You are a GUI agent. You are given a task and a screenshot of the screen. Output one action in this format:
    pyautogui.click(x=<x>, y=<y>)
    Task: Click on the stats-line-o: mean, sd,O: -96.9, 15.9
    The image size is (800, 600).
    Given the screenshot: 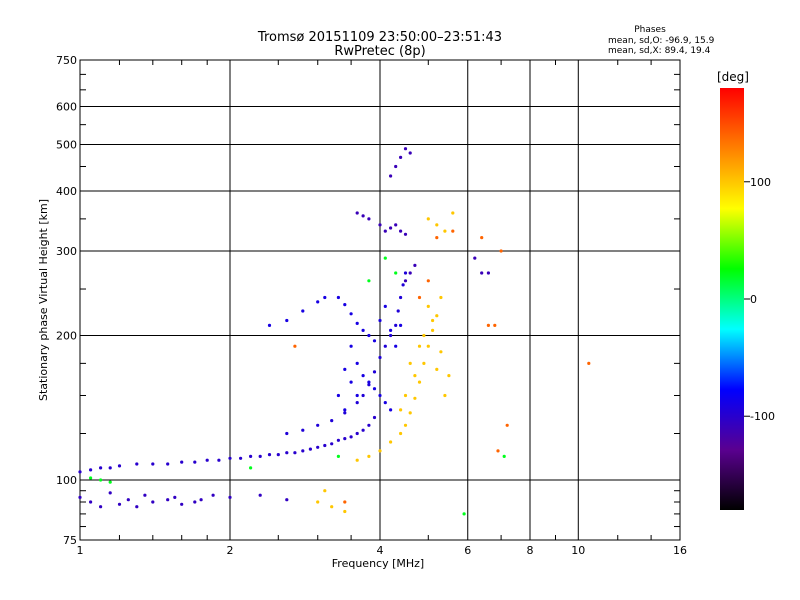 What is the action you would take?
    pyautogui.click(x=661, y=41)
    